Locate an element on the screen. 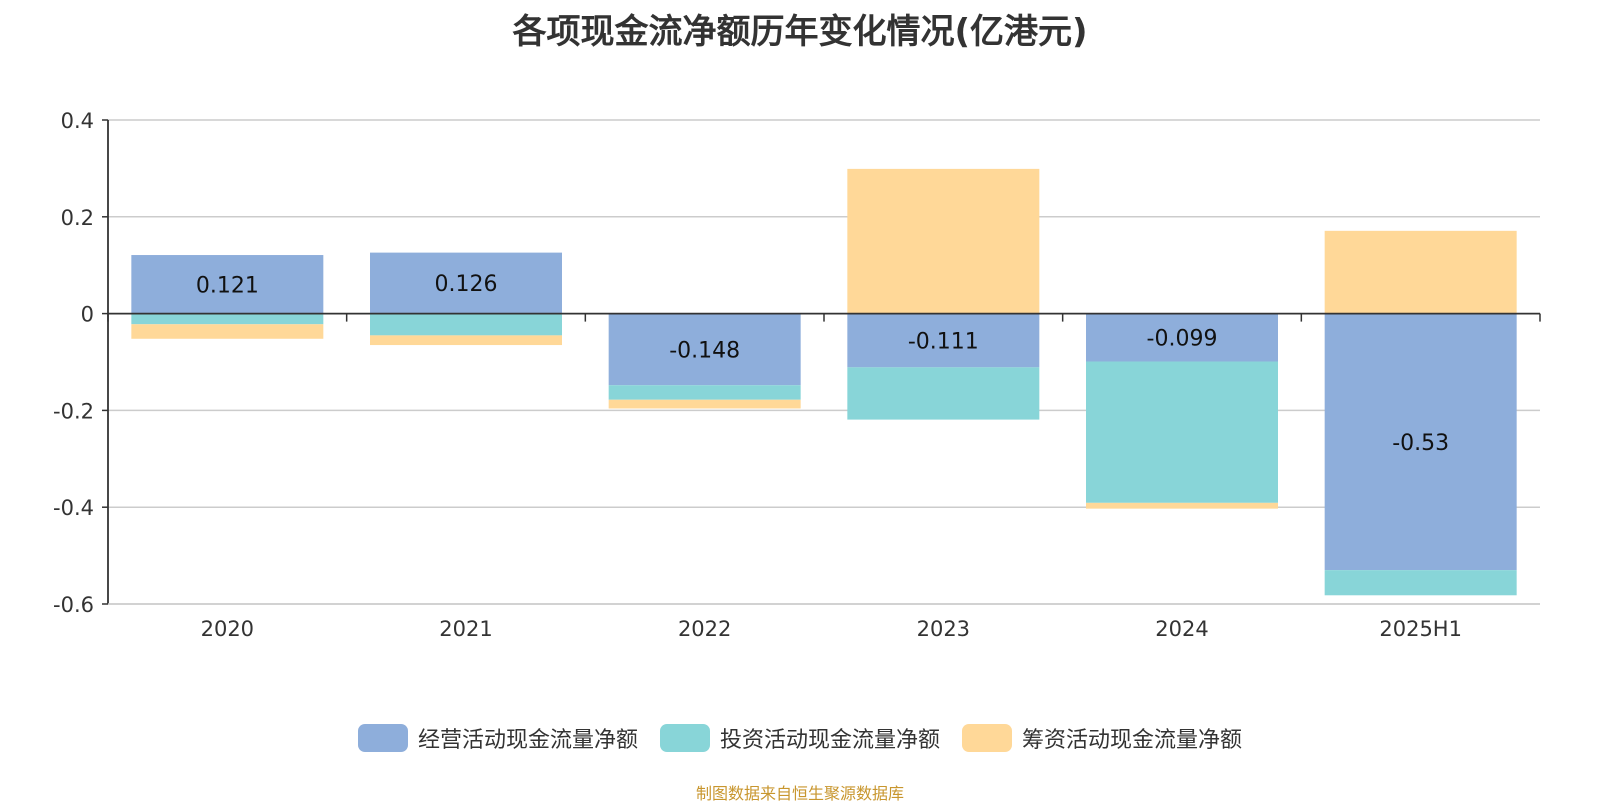 The image size is (1600, 804). legend-swatch-operating is located at coordinates (382, 738).